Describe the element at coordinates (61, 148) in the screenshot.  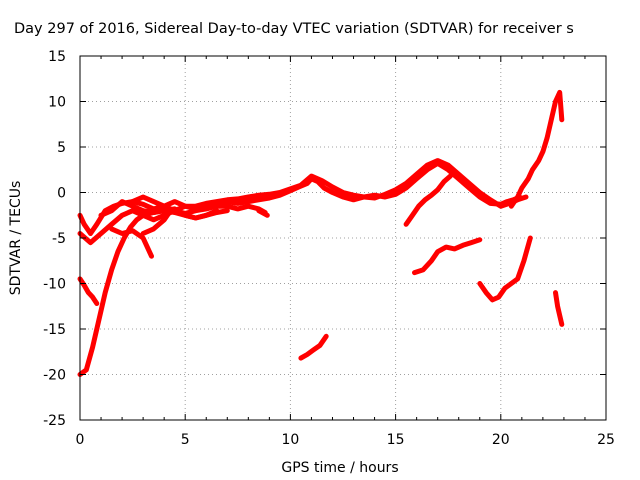
I see `y-tick-label: 5` at that location.